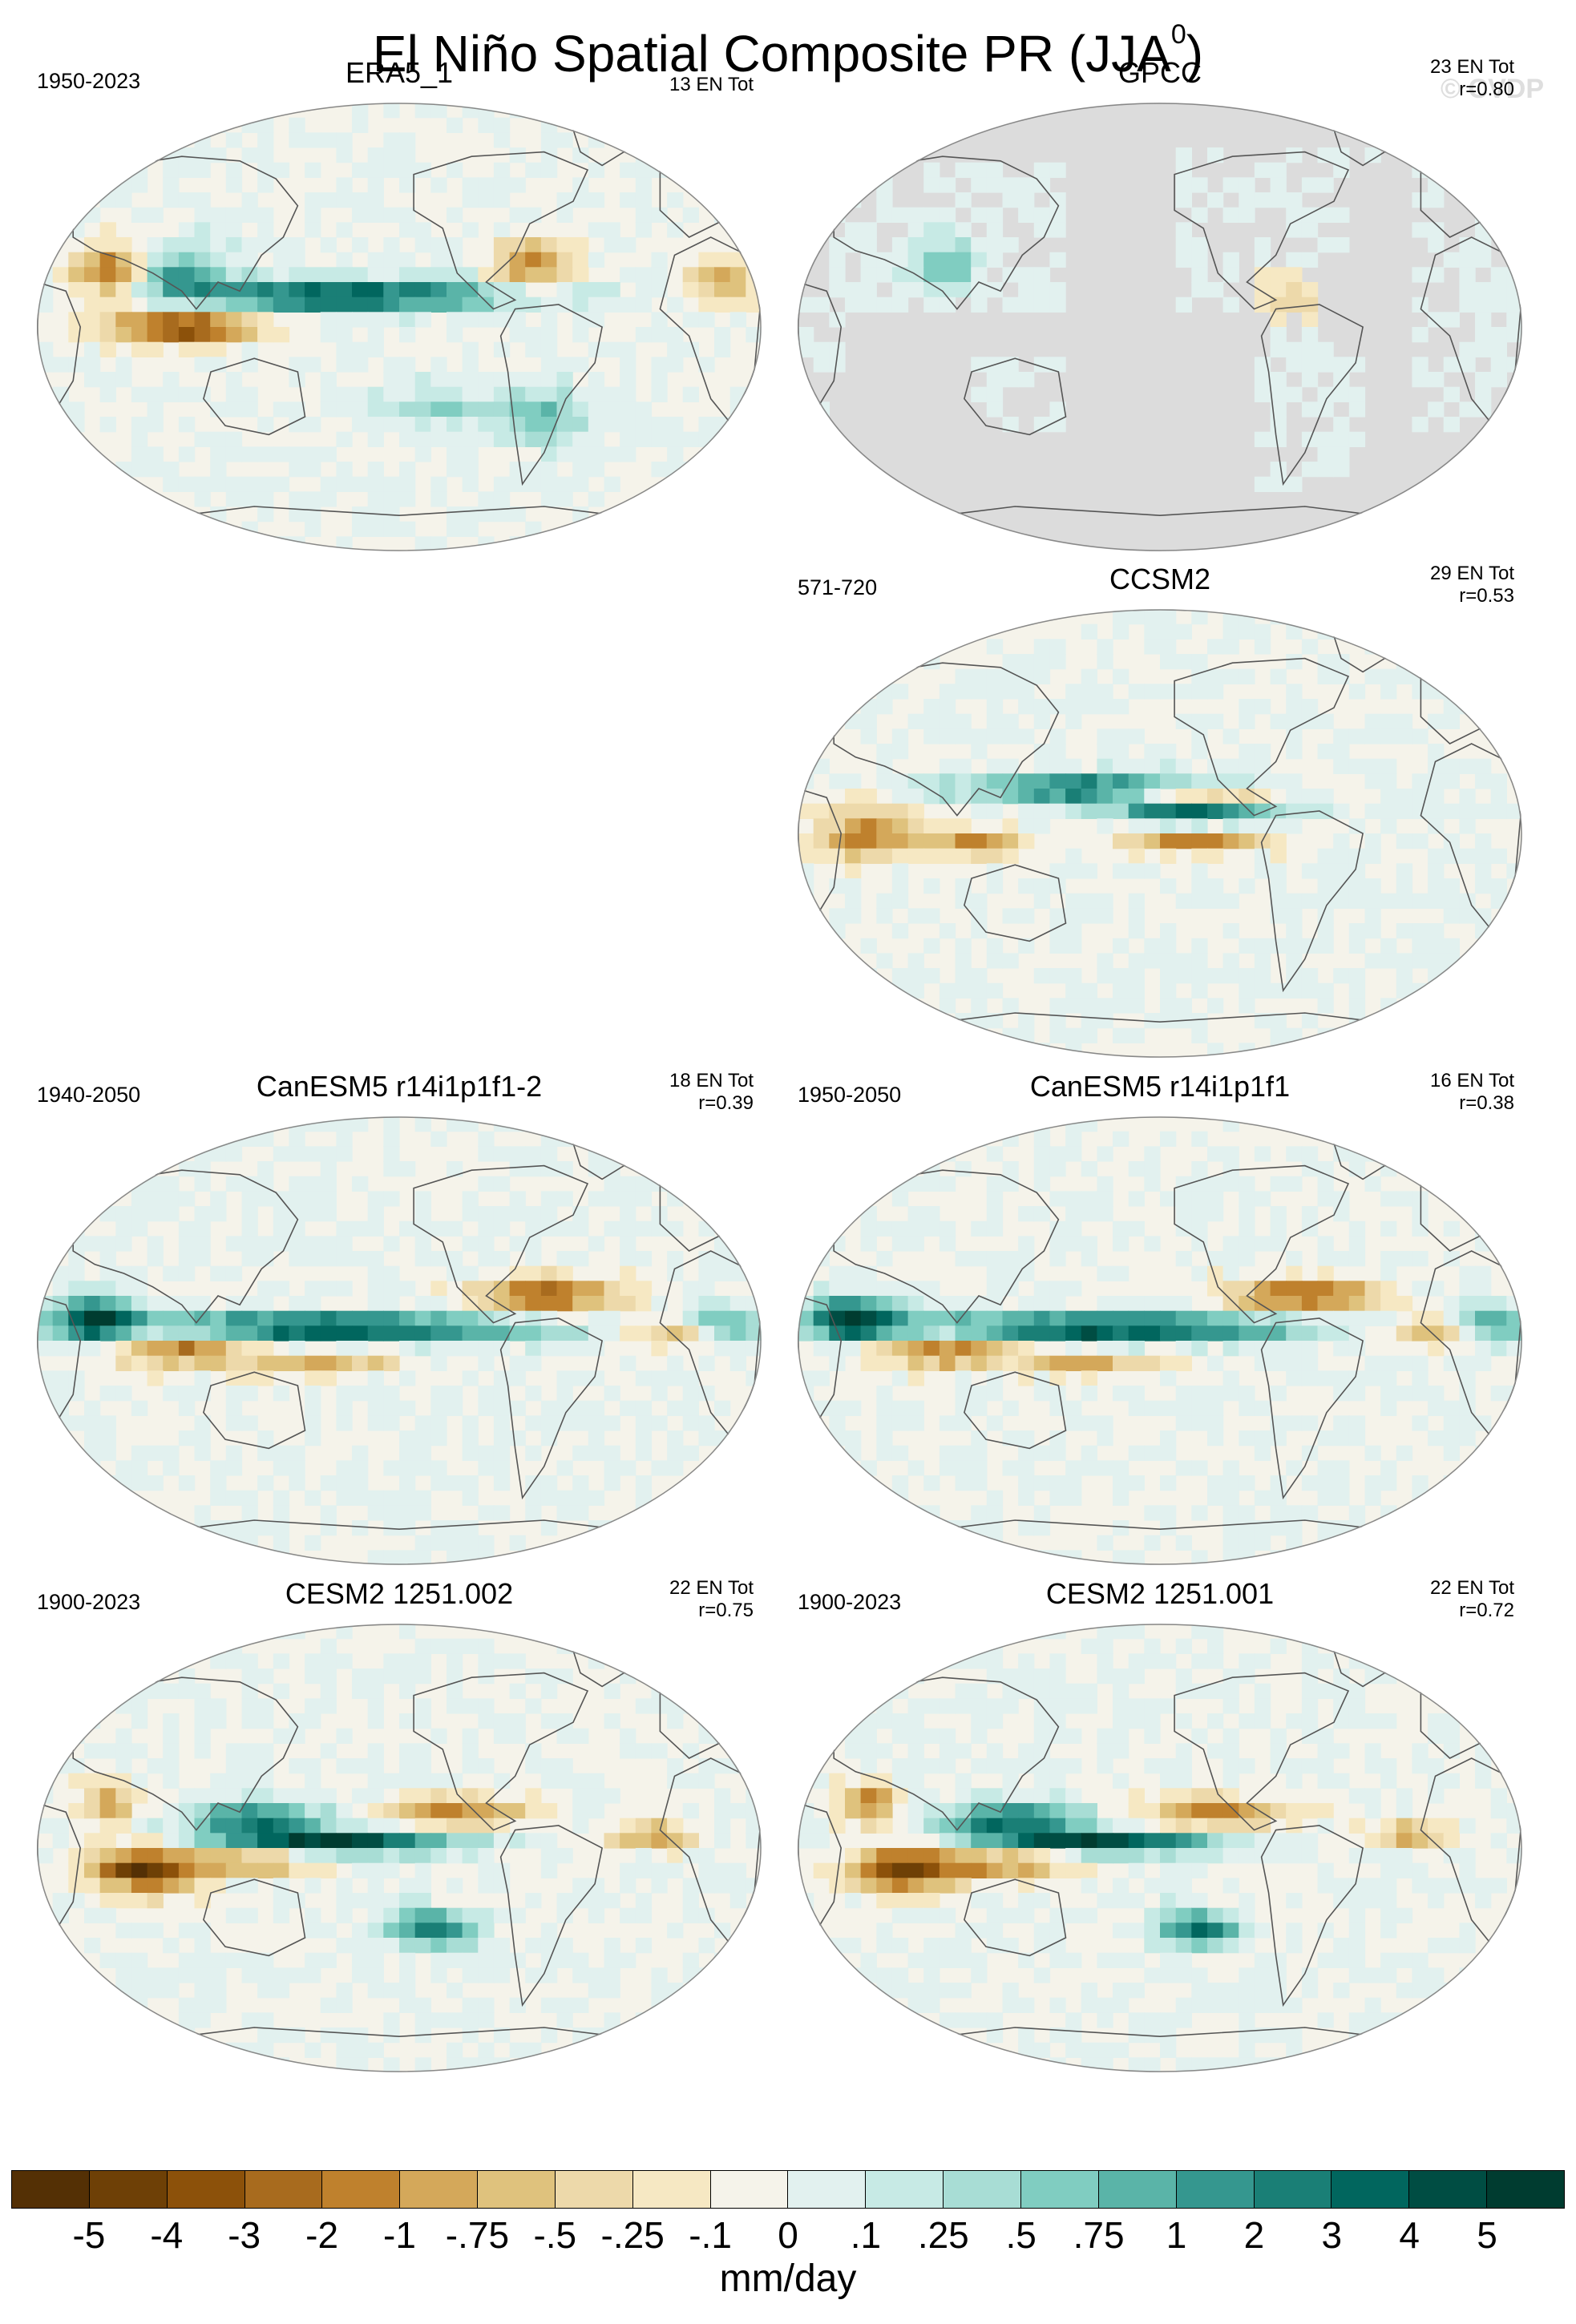  I want to click on coastline-africa, so click(59, 1870).